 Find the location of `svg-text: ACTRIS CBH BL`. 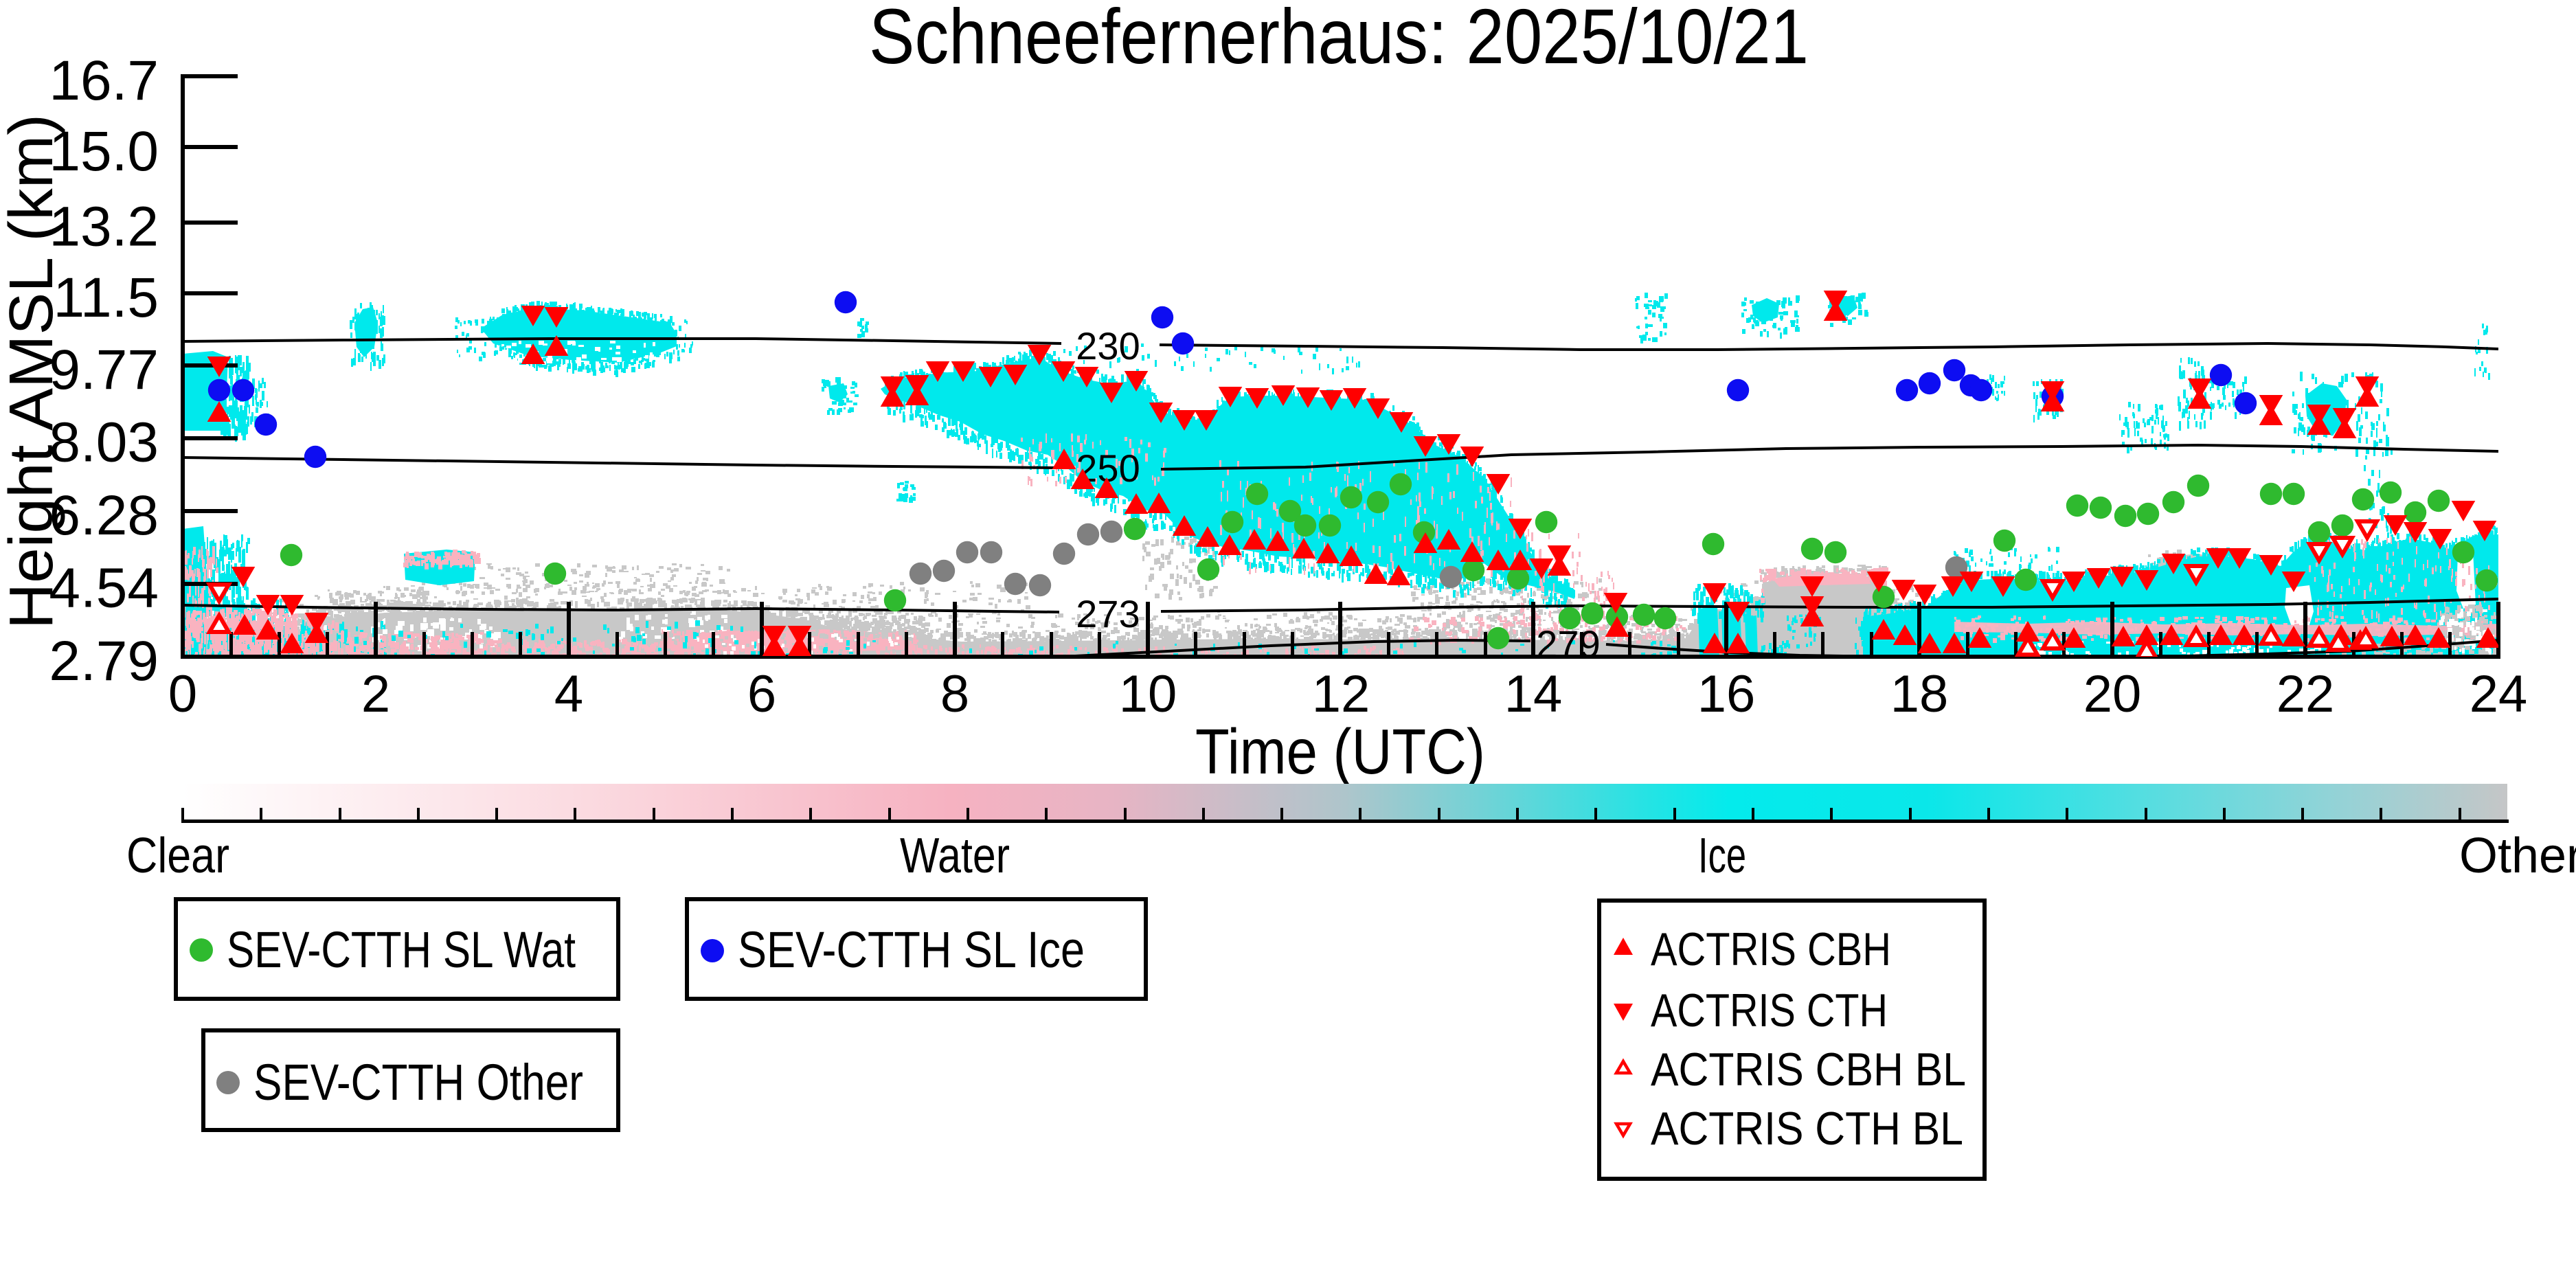

svg-text: ACTRIS CBH BL is located at coordinates (1808, 1069).